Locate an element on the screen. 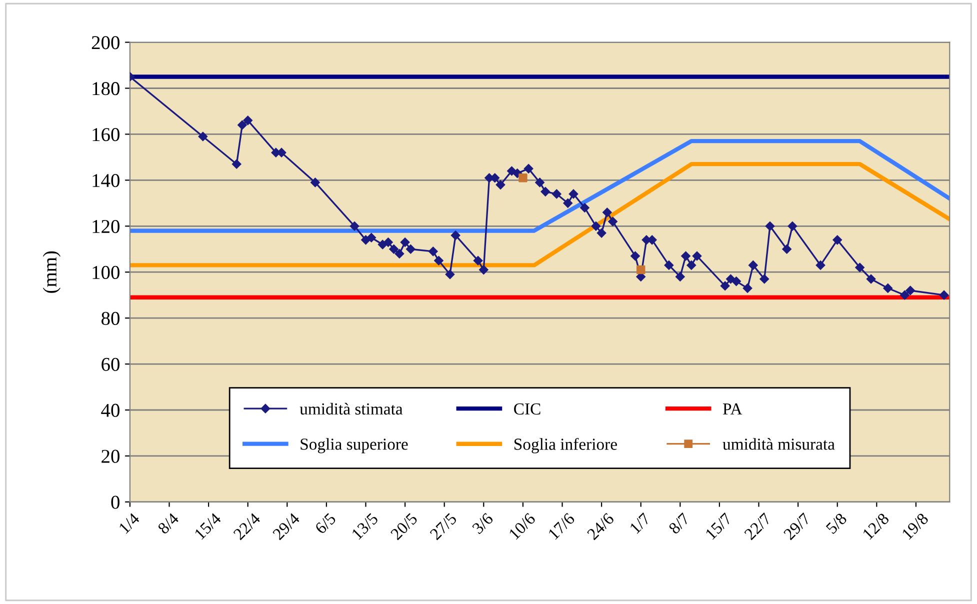  x-tick-label: 29/7 is located at coordinates (797, 526).